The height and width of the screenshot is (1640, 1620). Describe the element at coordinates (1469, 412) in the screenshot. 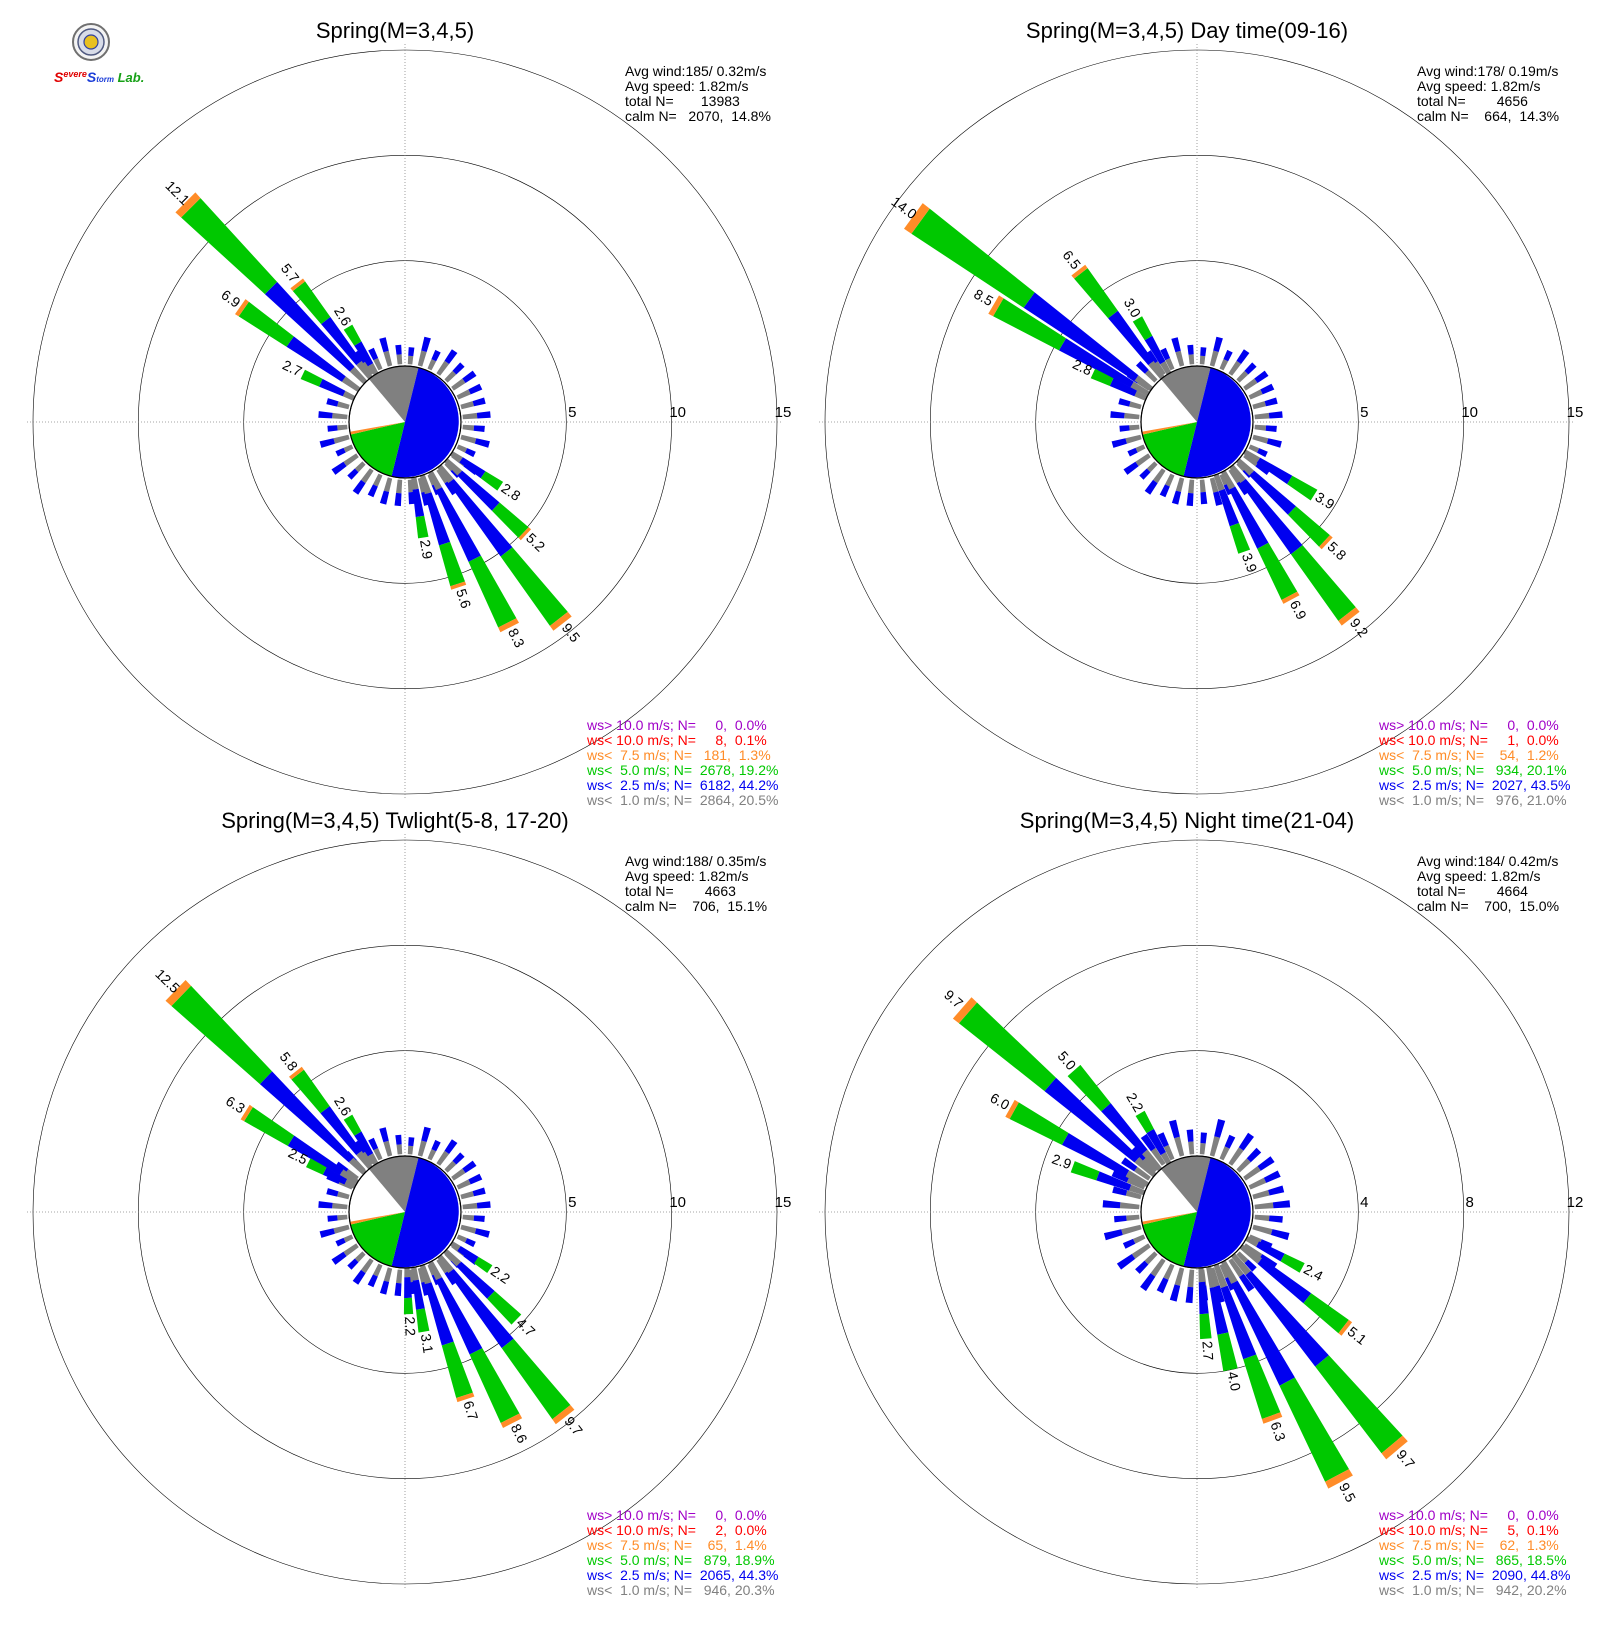

I see `ring-label: 10` at that location.